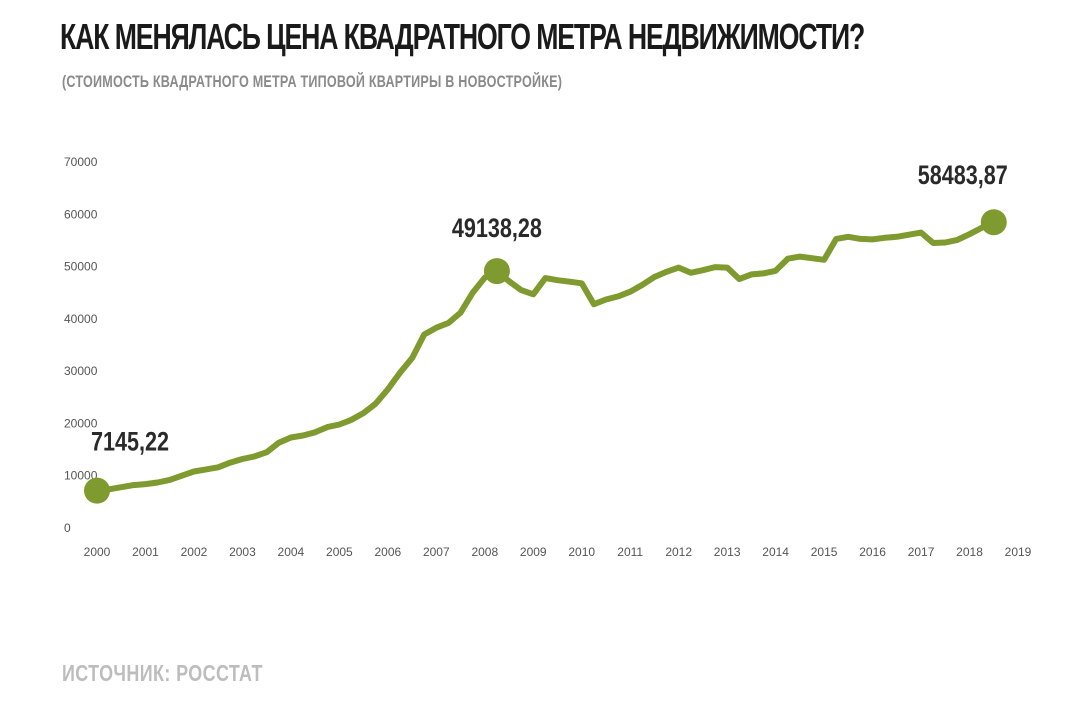  Describe the element at coordinates (81, 423) in the screenshot. I see `y-tick-label: 20000` at that location.